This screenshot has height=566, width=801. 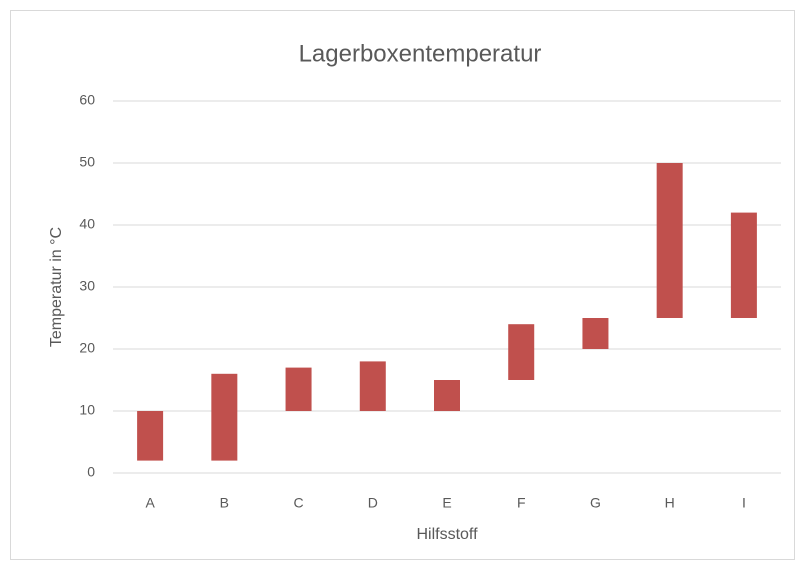 What do you see at coordinates (670, 503) in the screenshot?
I see `x-tick-label: H` at bounding box center [670, 503].